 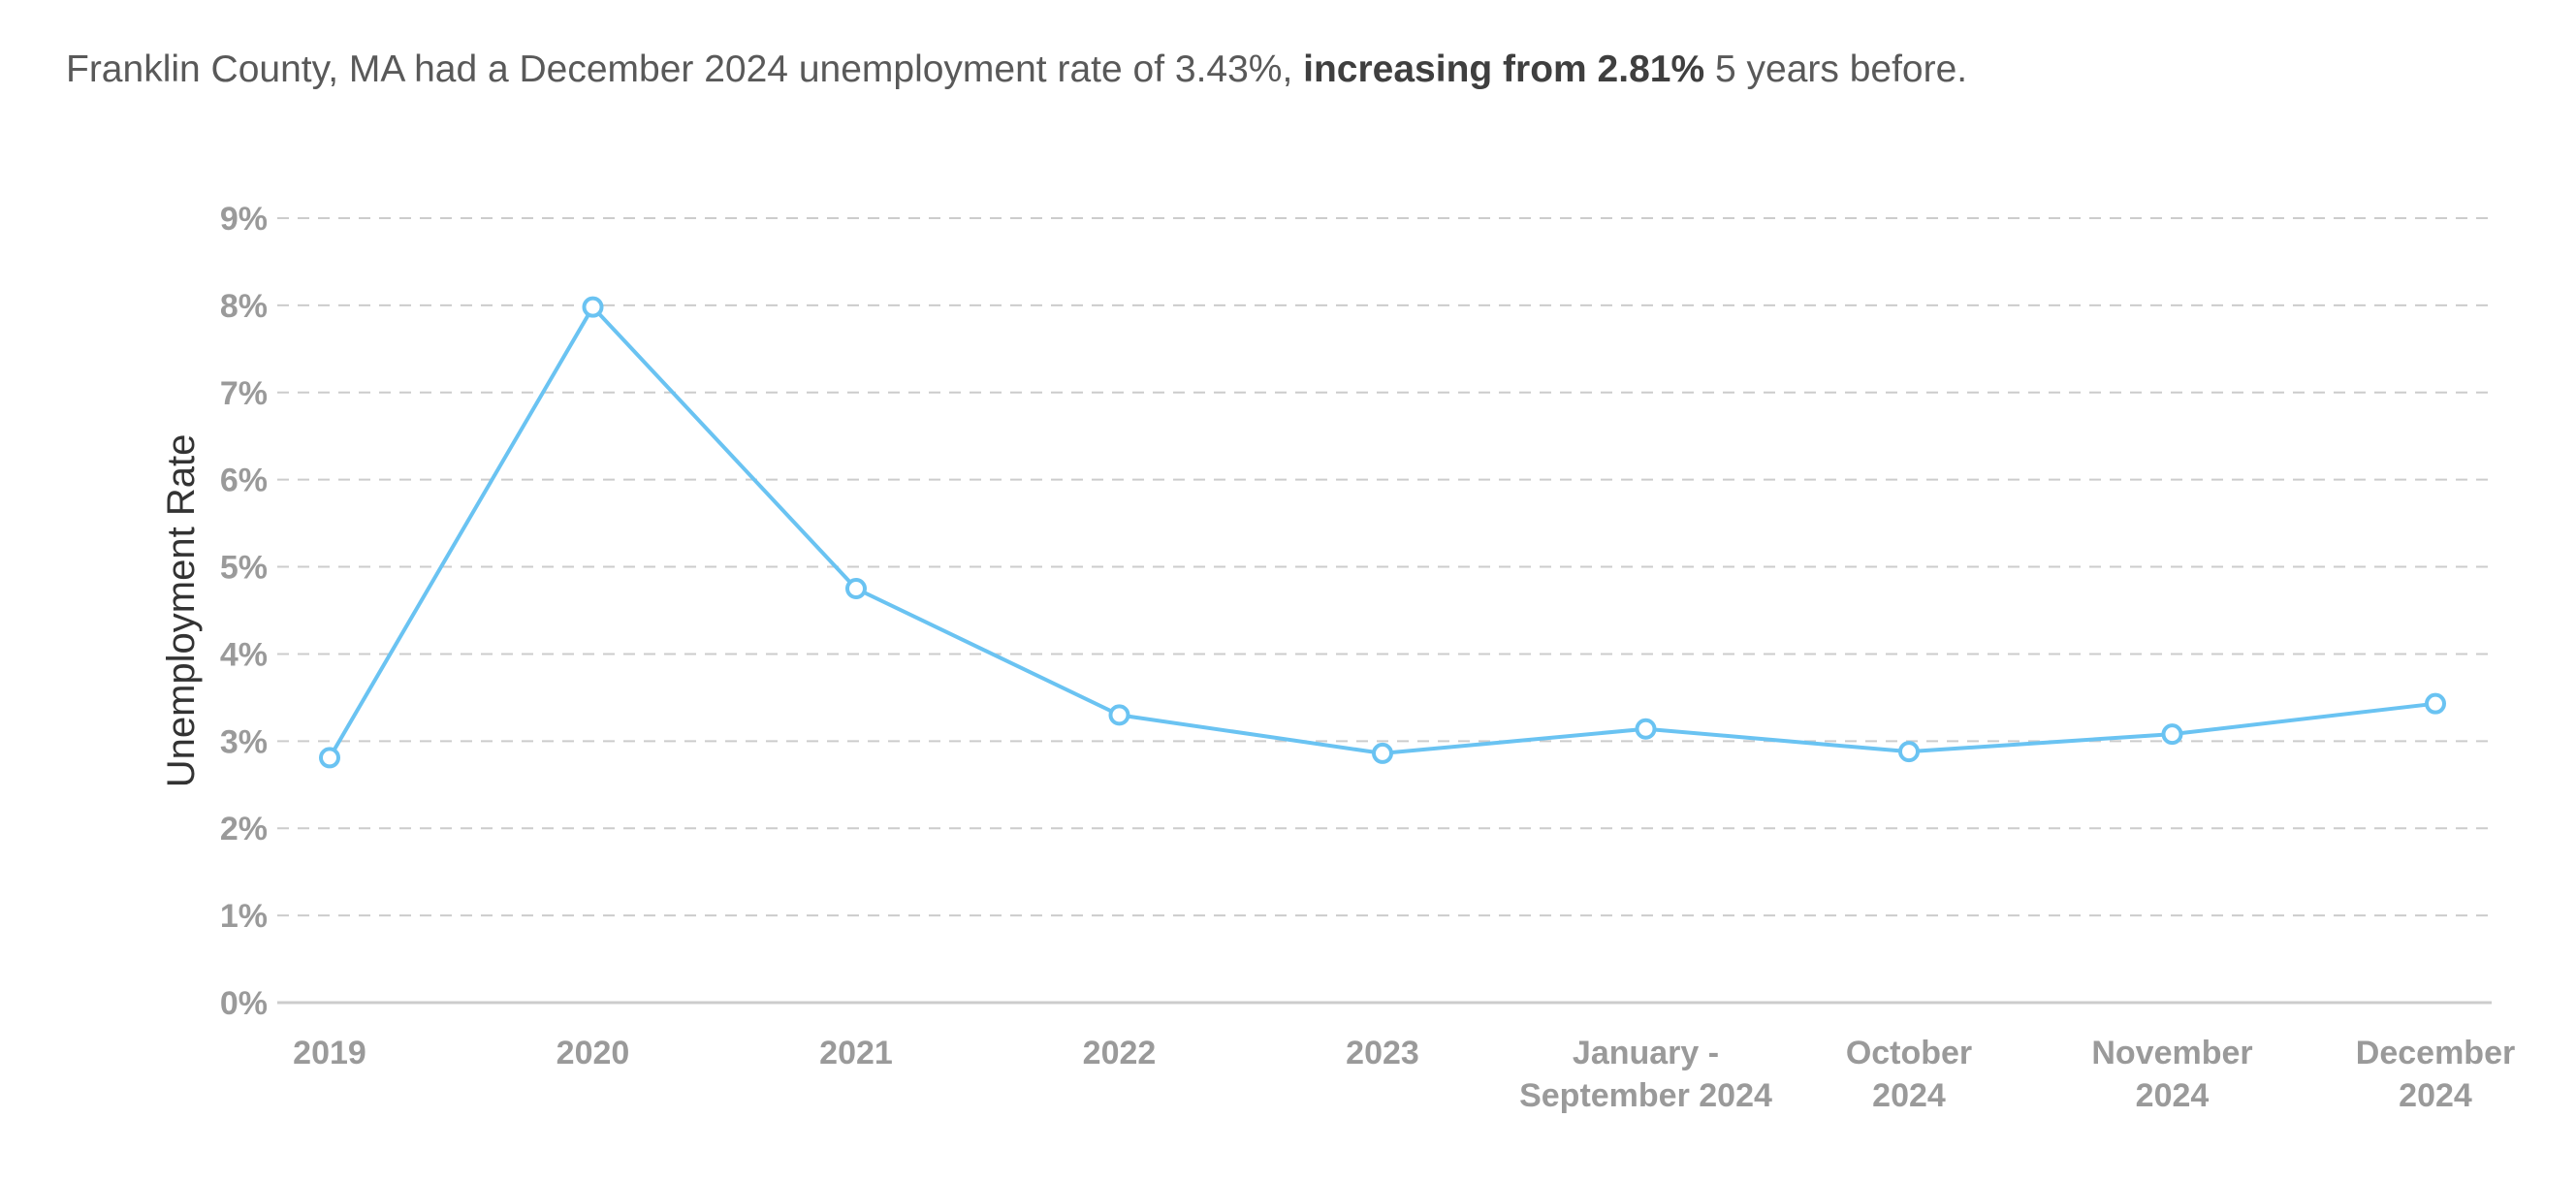 I want to click on x-tick-label: November 2024, so click(x=2171, y=1074).